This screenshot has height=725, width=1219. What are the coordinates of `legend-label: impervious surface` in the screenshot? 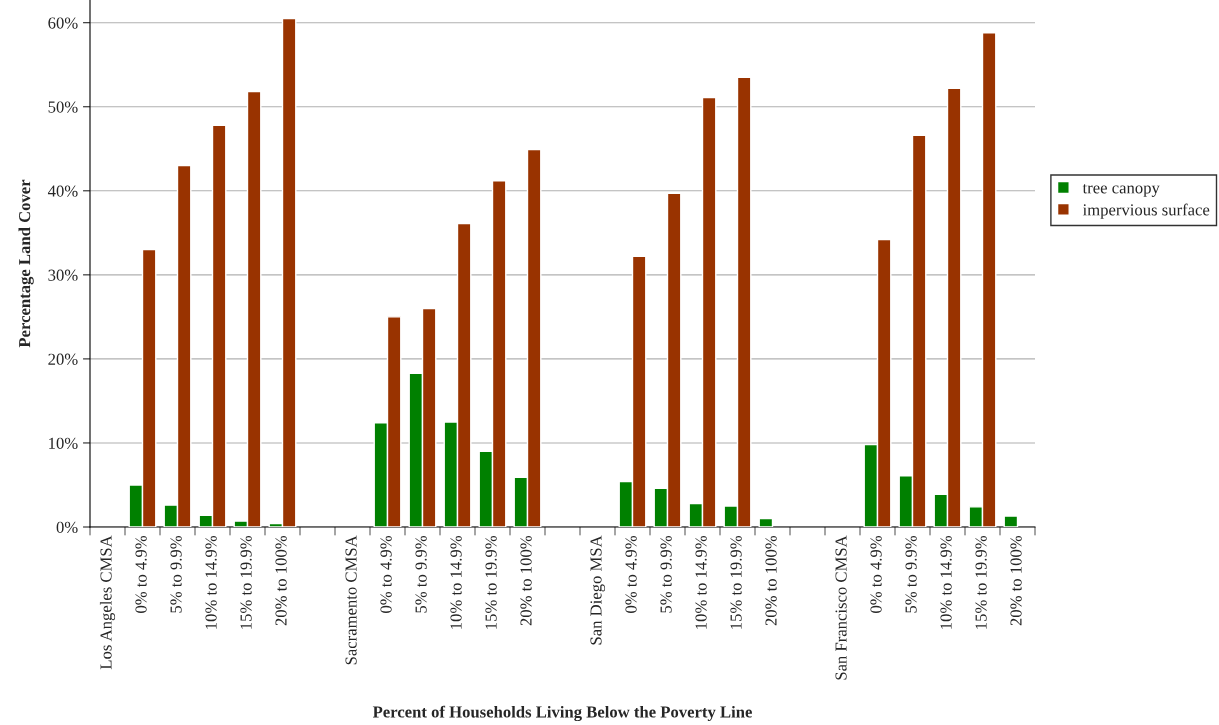 It's located at (1146, 211).